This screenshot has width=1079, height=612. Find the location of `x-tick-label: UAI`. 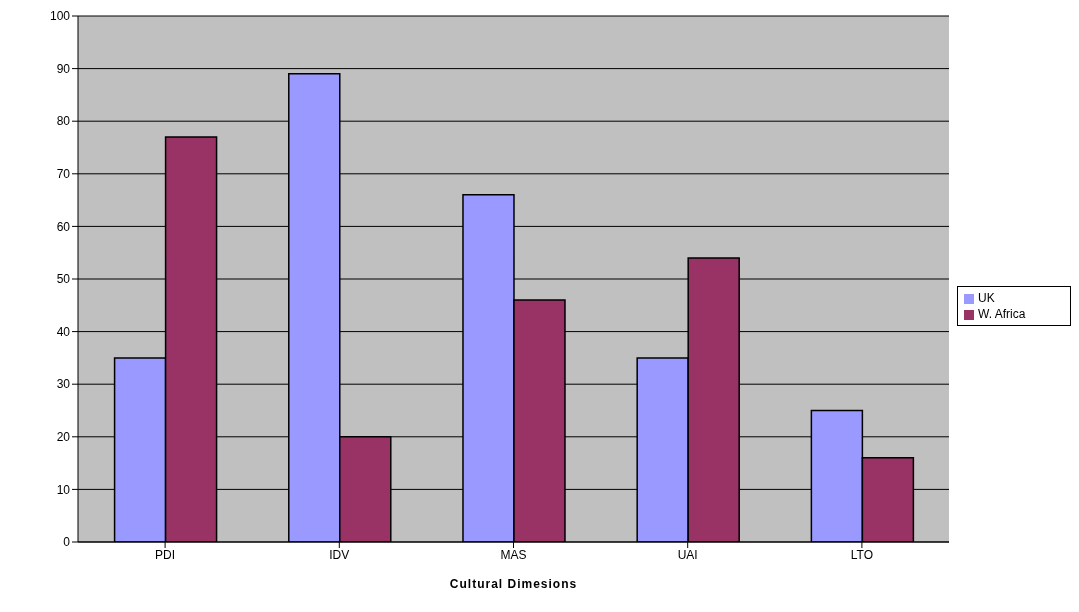

x-tick-label: UAI is located at coordinates (687, 554).